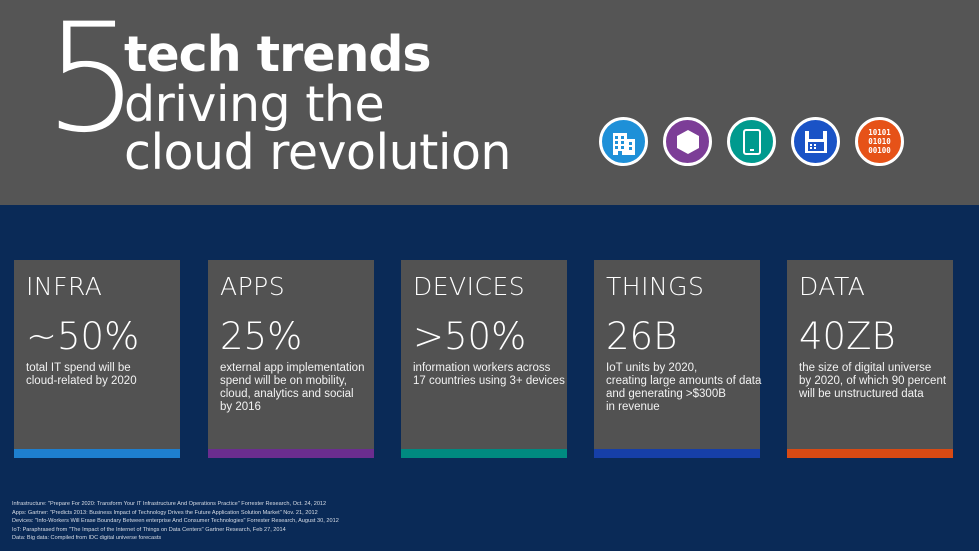 The image size is (979, 551). Describe the element at coordinates (879, 150) in the screenshot. I see `data-bits-row: 00100` at that location.